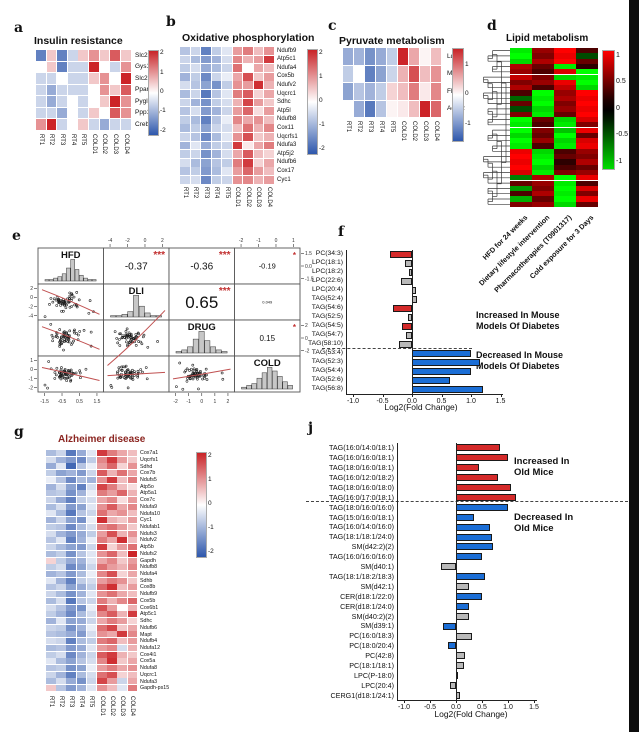 Image resolution: width=639 pixels, height=732 pixels. What do you see at coordinates (392, 127) in the screenshot?
I see `heatmap-col-label: RT5` at bounding box center [392, 127].